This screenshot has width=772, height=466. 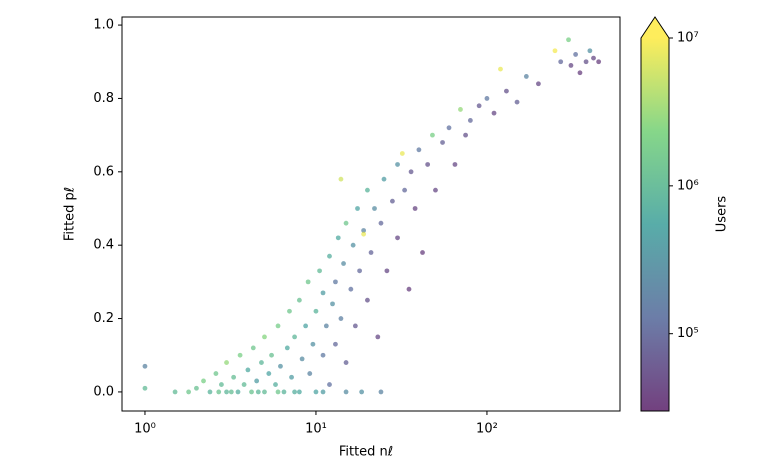 I want to click on x-tick-label: 10¹, so click(x=316, y=429).